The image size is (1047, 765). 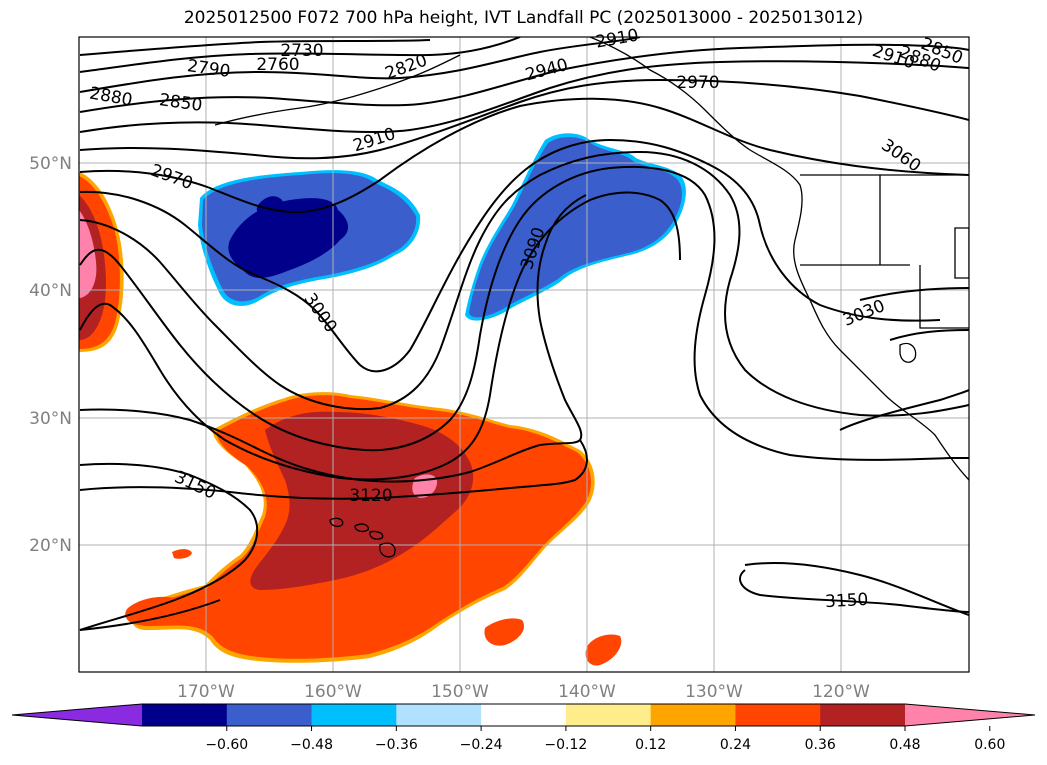 I want to click on lon-label: 170°W, so click(x=206, y=692).